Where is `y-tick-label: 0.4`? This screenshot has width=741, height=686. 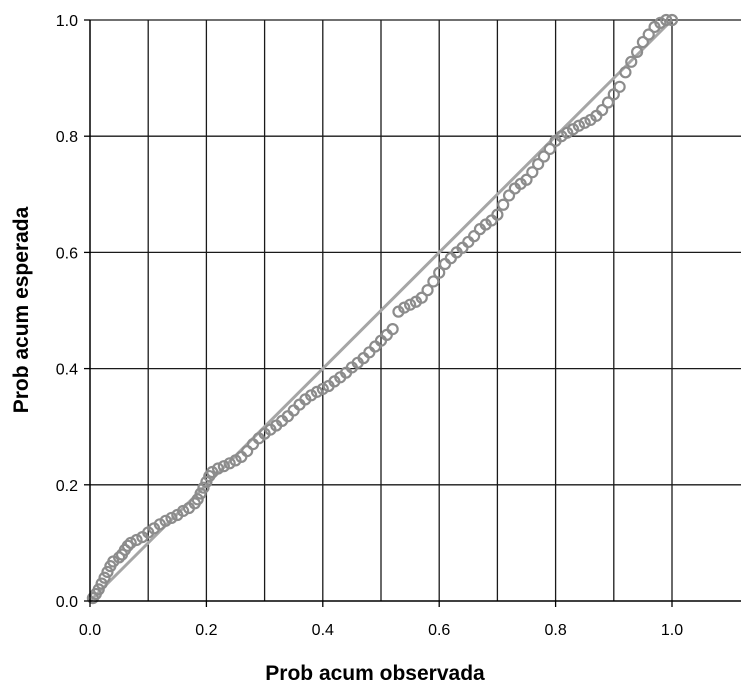 y-tick-label: 0.4 is located at coordinates (67, 370).